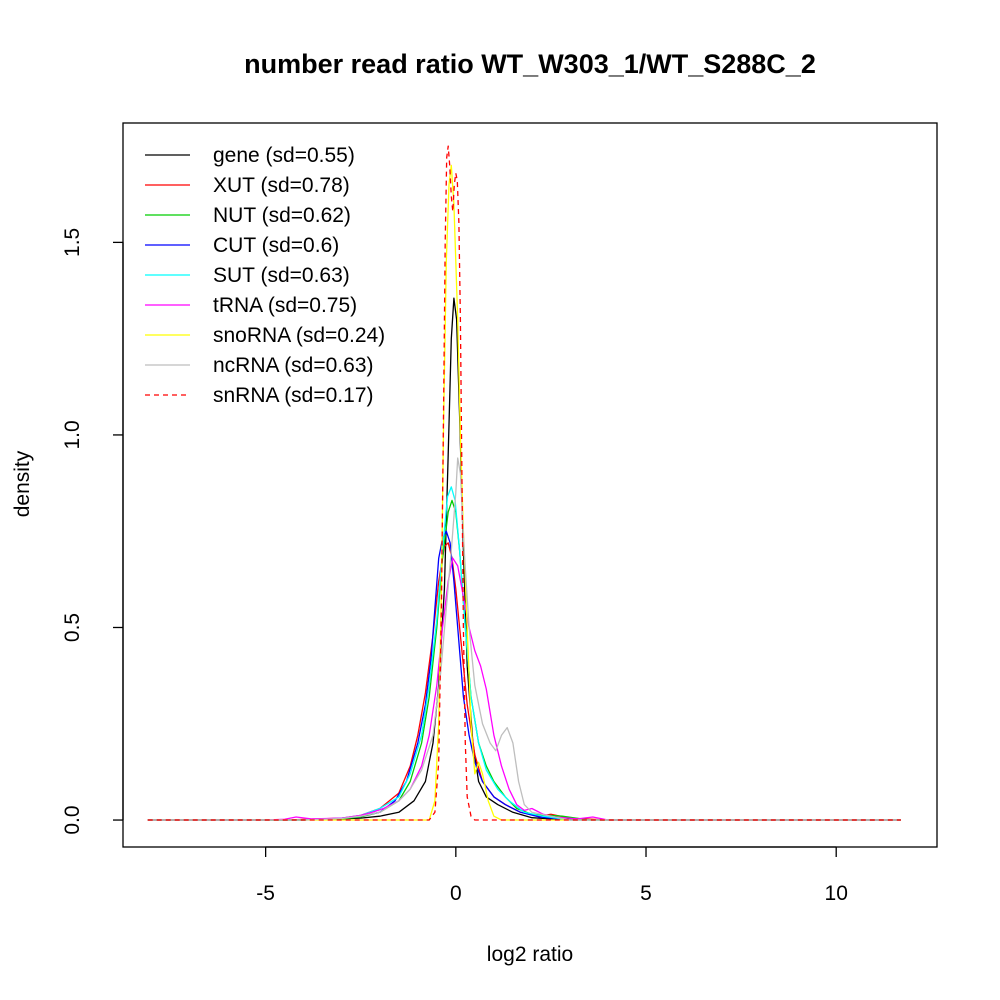 The height and width of the screenshot is (1000, 1000). I want to click on chart-title: number read ratio WT_W303_1/WT_S288C_2, so click(530, 64).